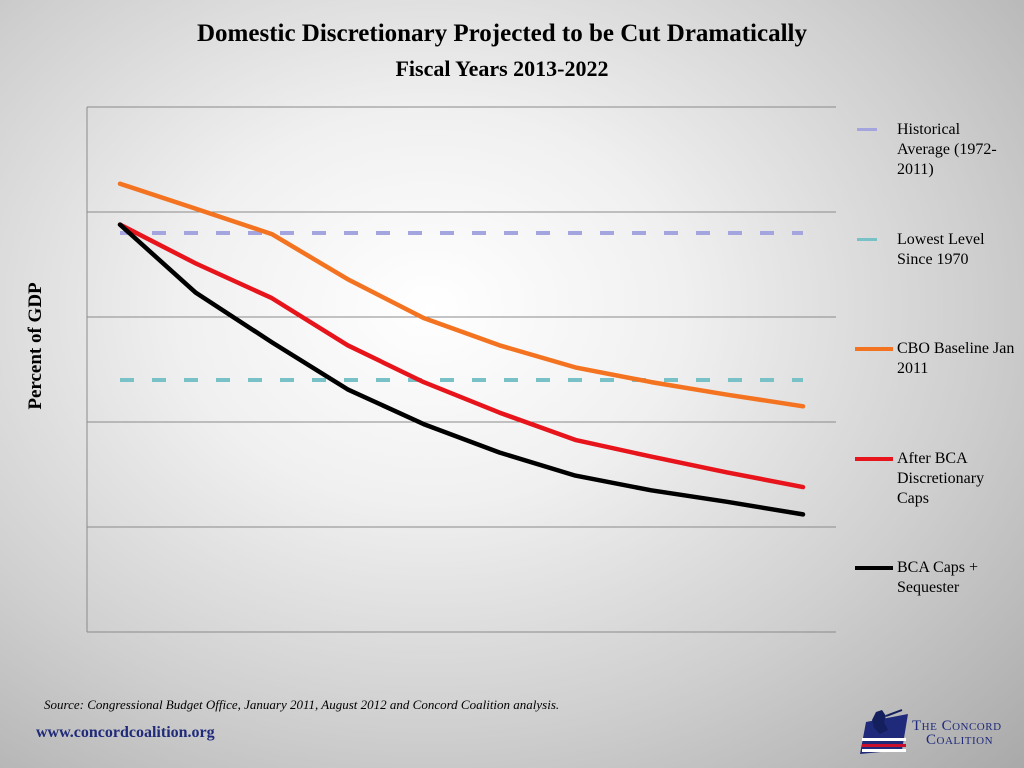  I want to click on legend-label: After BCA Discretionary Caps, so click(941, 478).